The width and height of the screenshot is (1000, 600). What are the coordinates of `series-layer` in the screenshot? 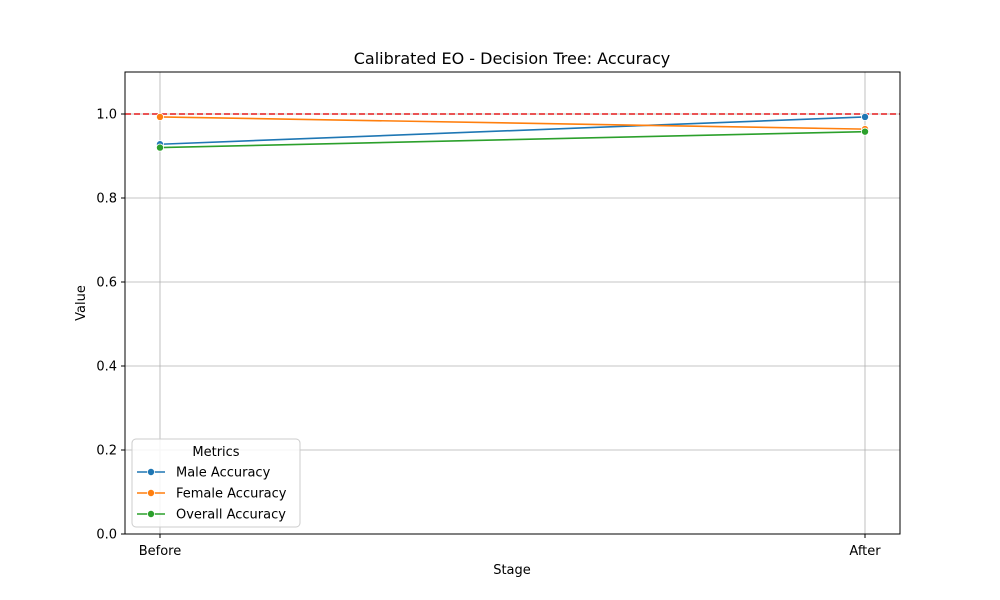 It's located at (512, 132).